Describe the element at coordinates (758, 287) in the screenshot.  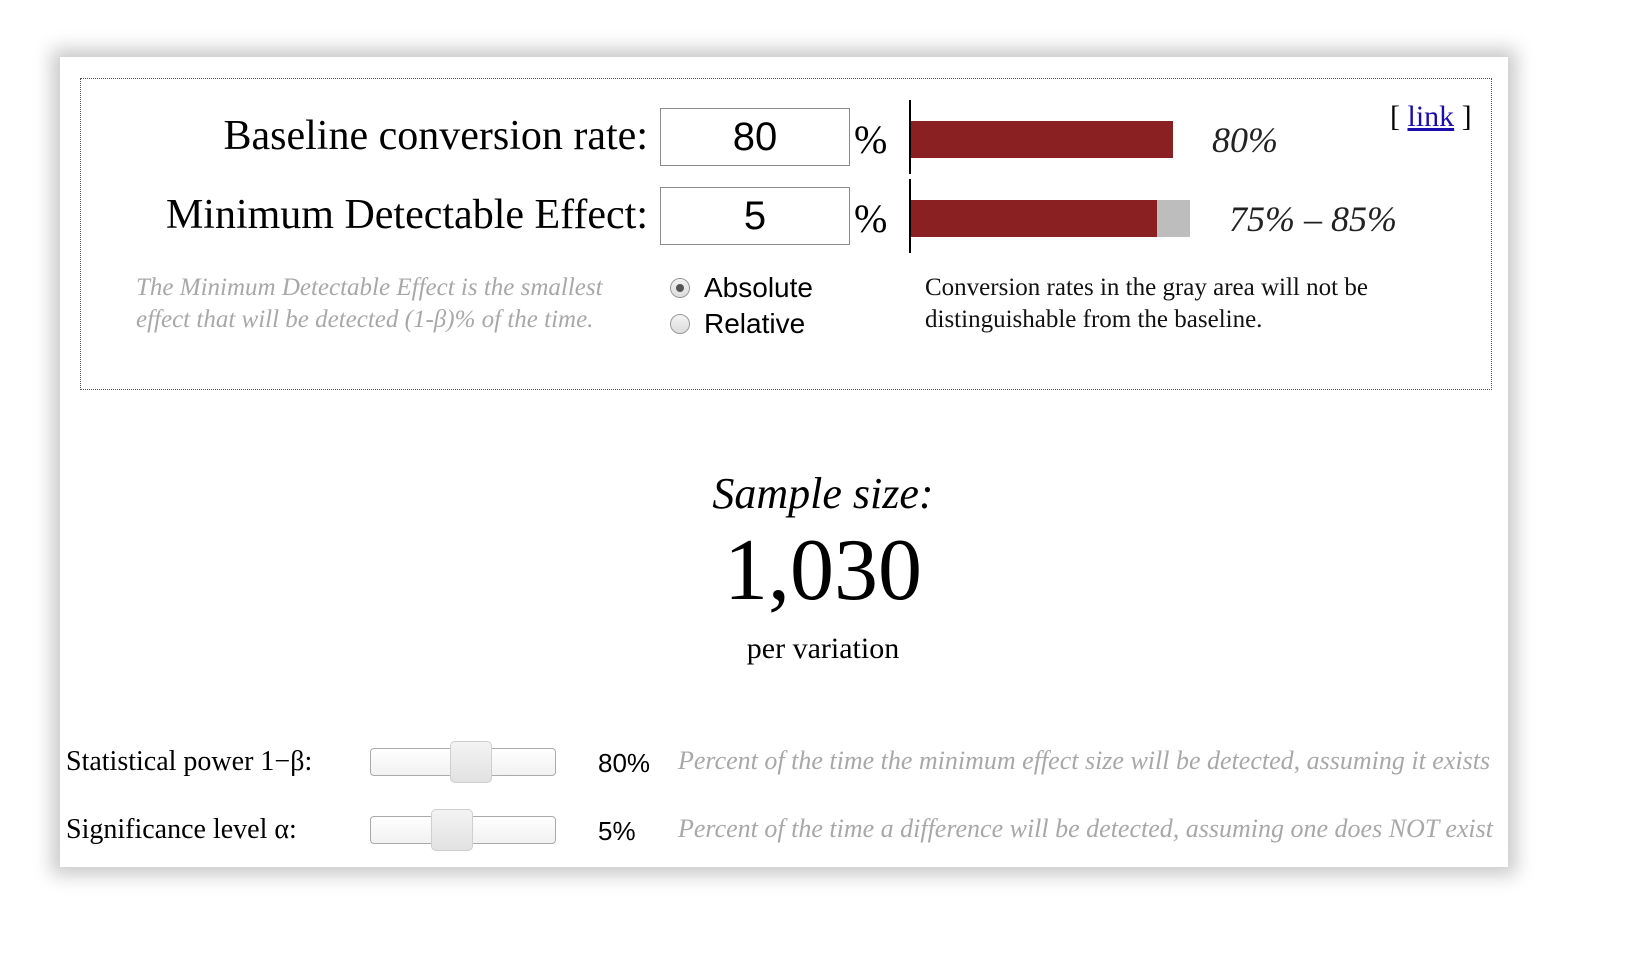
I see `radio-absolute-label: Absolute` at that location.